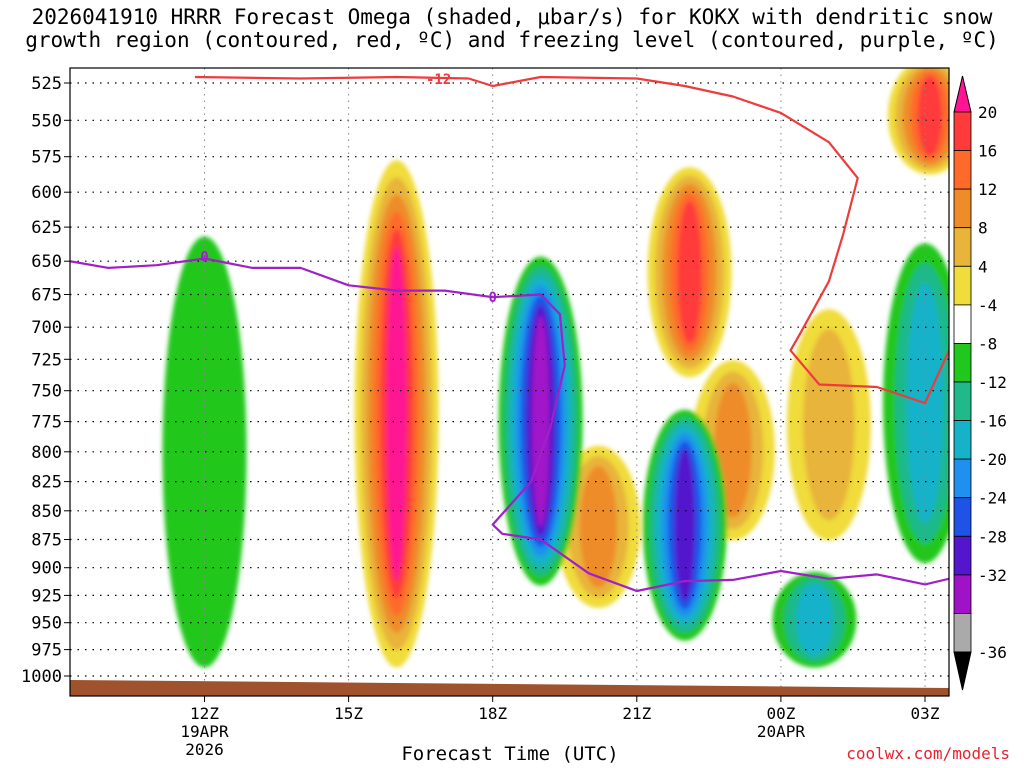  Describe the element at coordinates (46, 328) in the screenshot. I see `ytick-label-700: 700` at that location.